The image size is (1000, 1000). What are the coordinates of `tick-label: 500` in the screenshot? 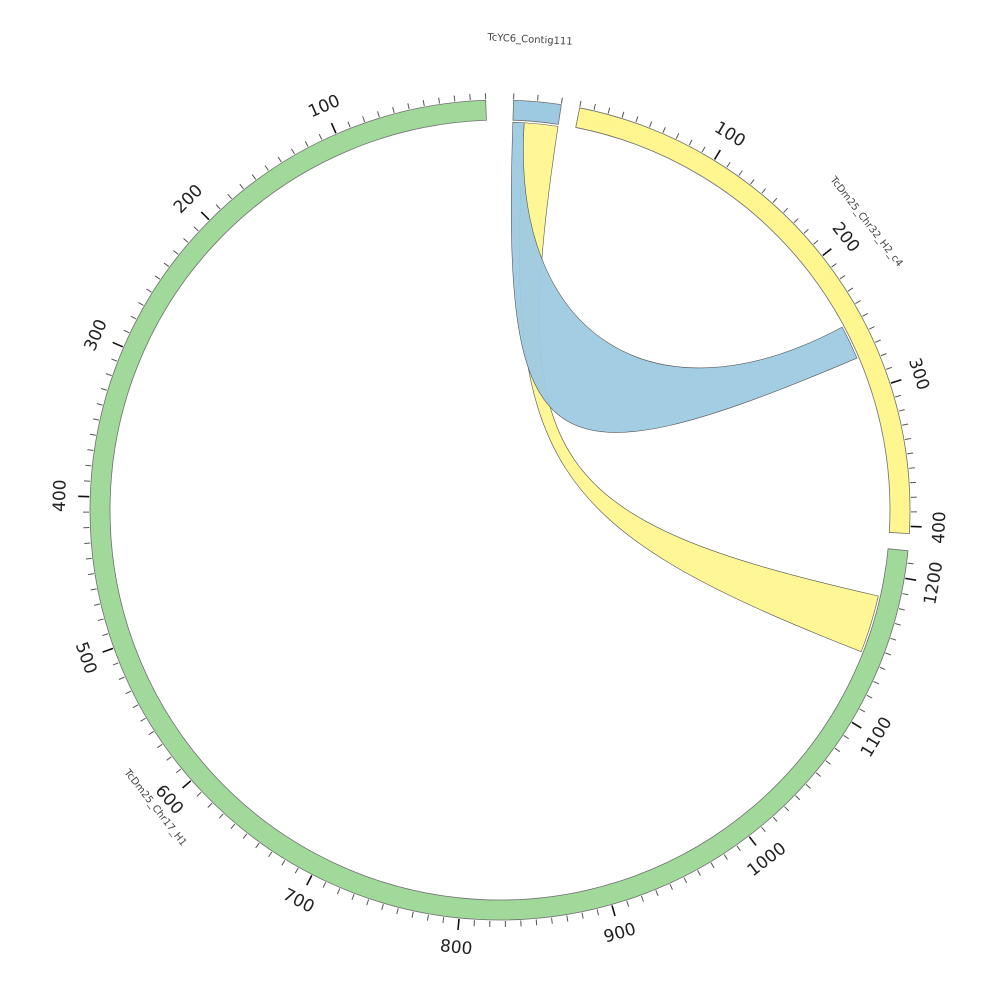 It's located at (86, 658).